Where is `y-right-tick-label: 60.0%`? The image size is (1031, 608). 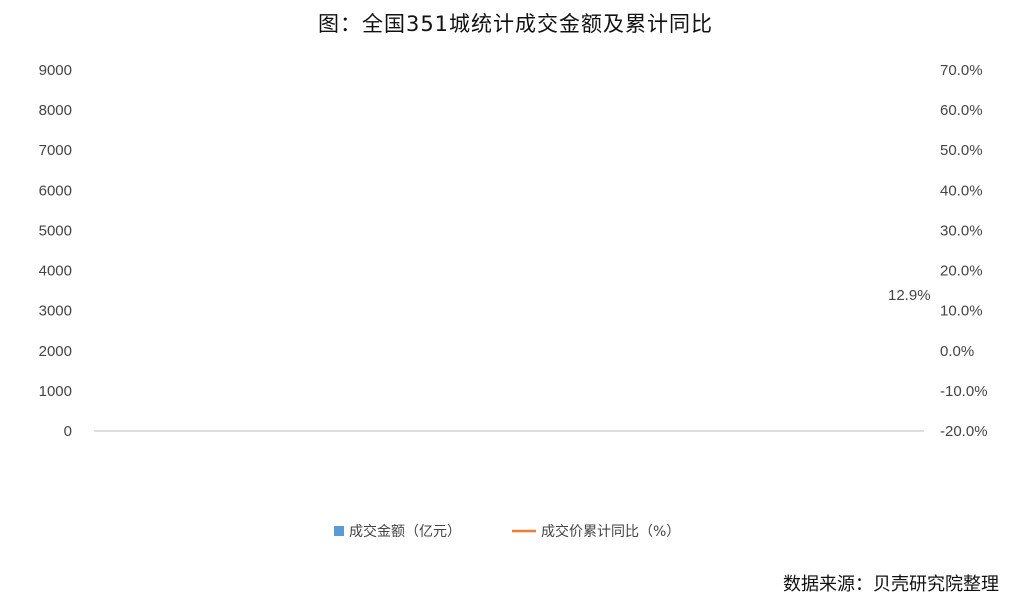 y-right-tick-label: 60.0% is located at coordinates (961, 110).